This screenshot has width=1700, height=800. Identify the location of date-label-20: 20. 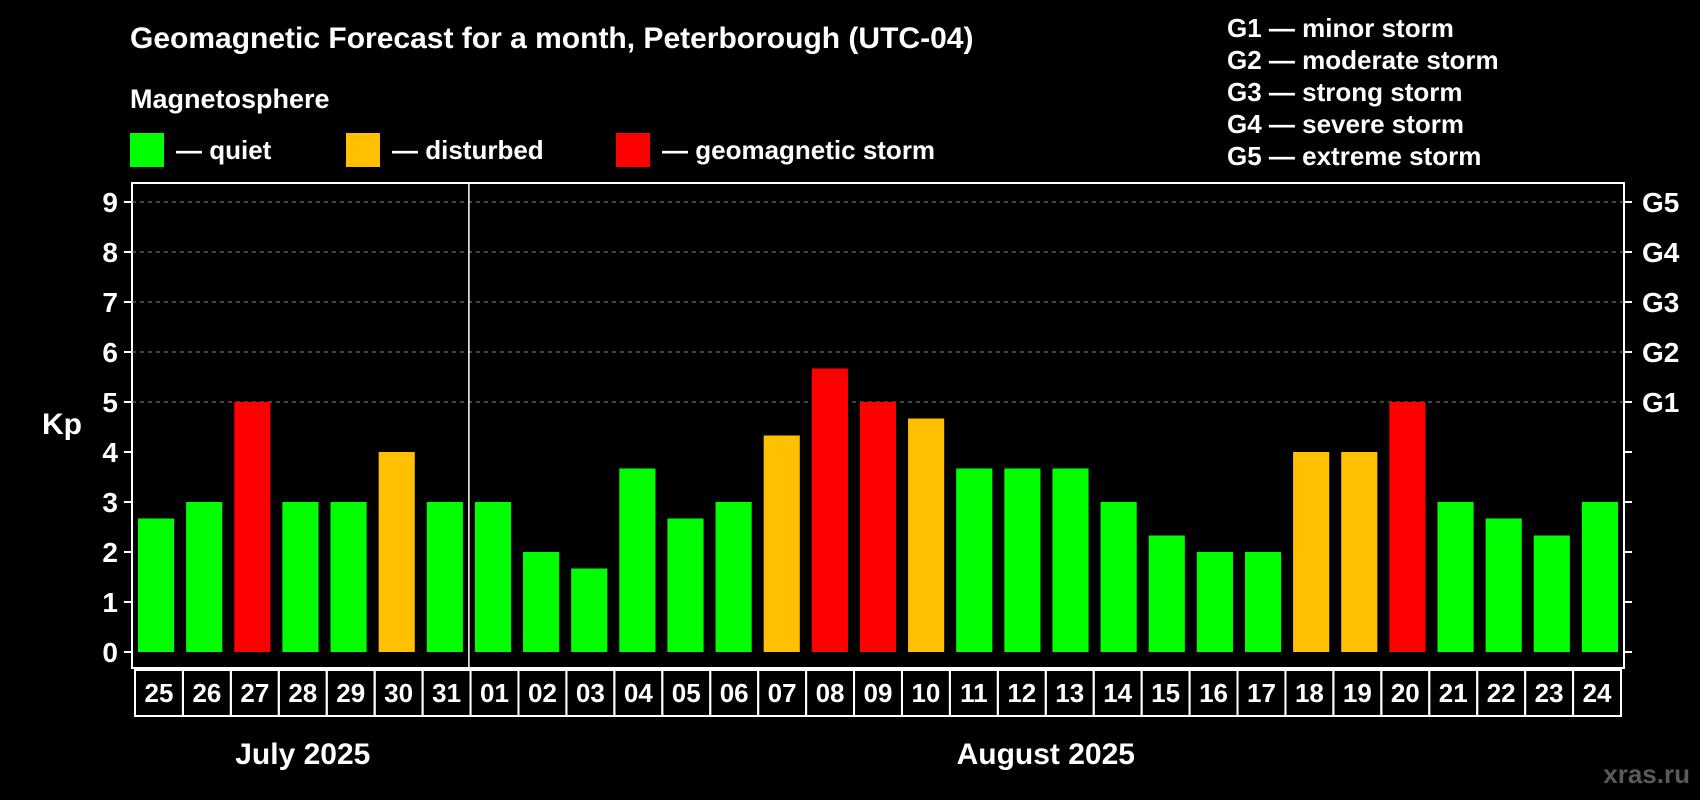
(1405, 693).